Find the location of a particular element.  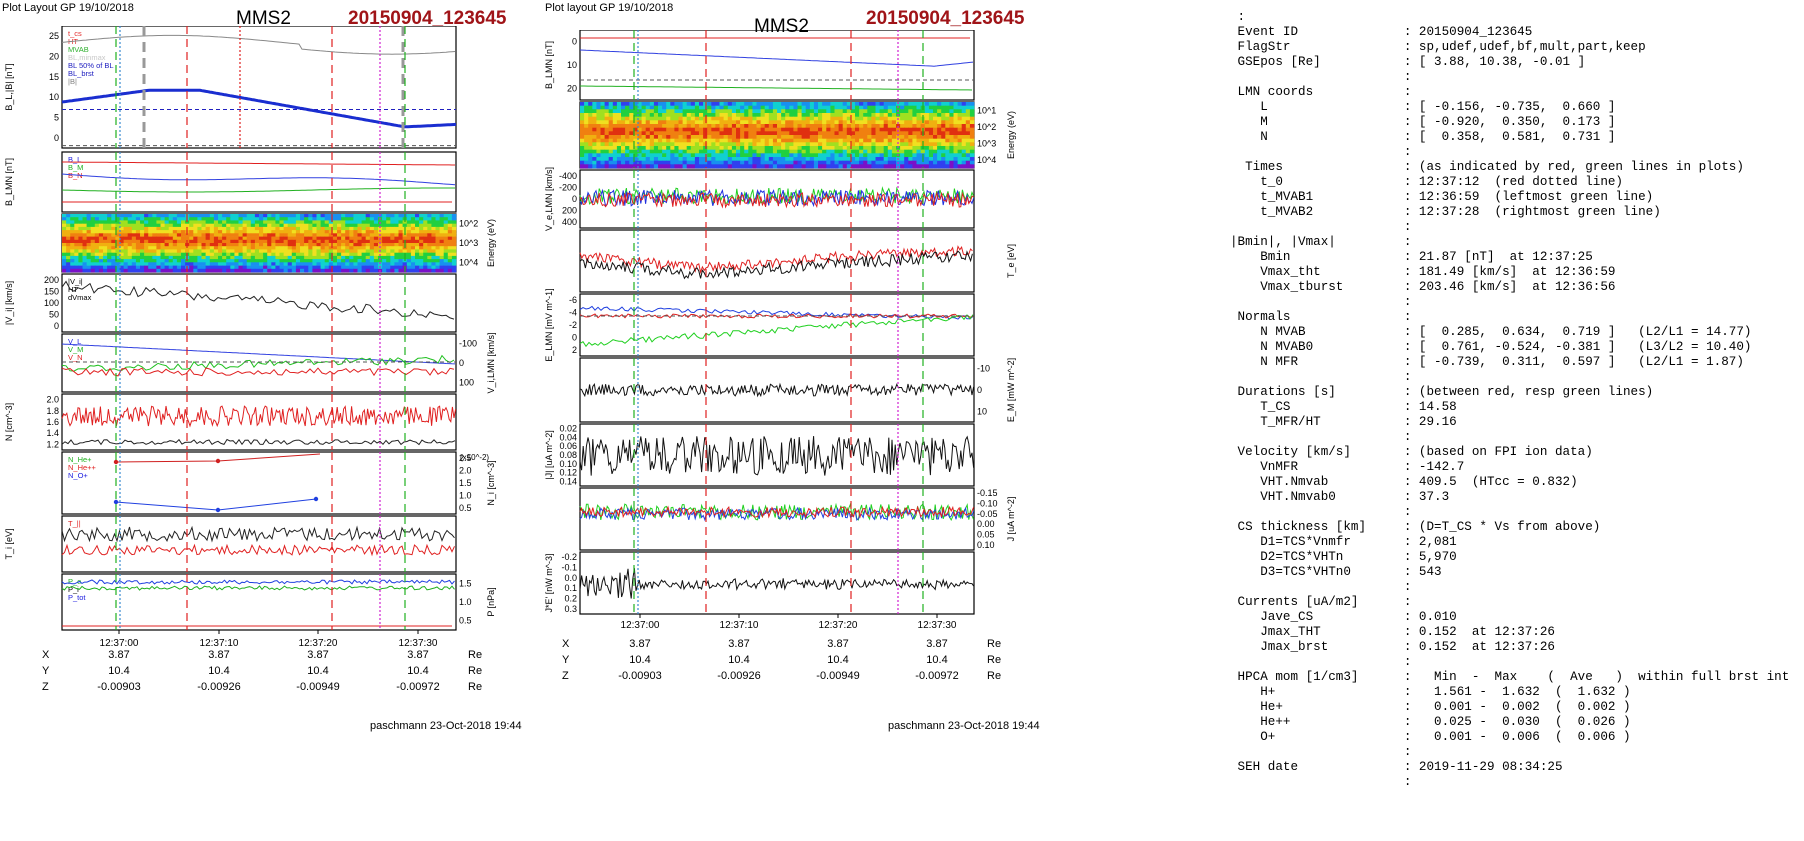

y-tick-label: 150 is located at coordinates (51, 291).